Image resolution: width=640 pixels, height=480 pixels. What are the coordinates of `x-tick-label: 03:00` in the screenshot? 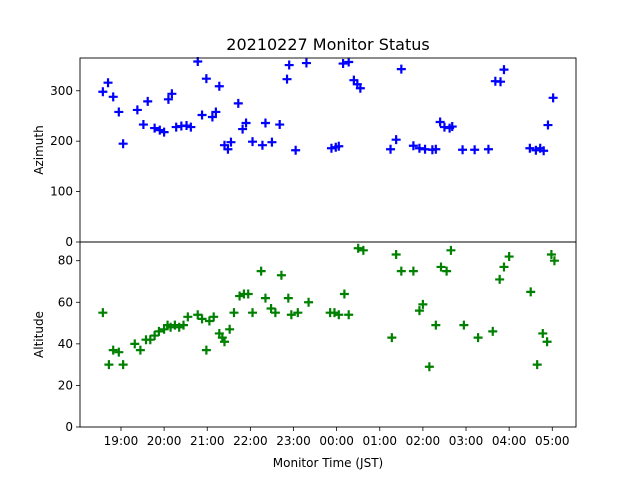 It's located at (466, 441).